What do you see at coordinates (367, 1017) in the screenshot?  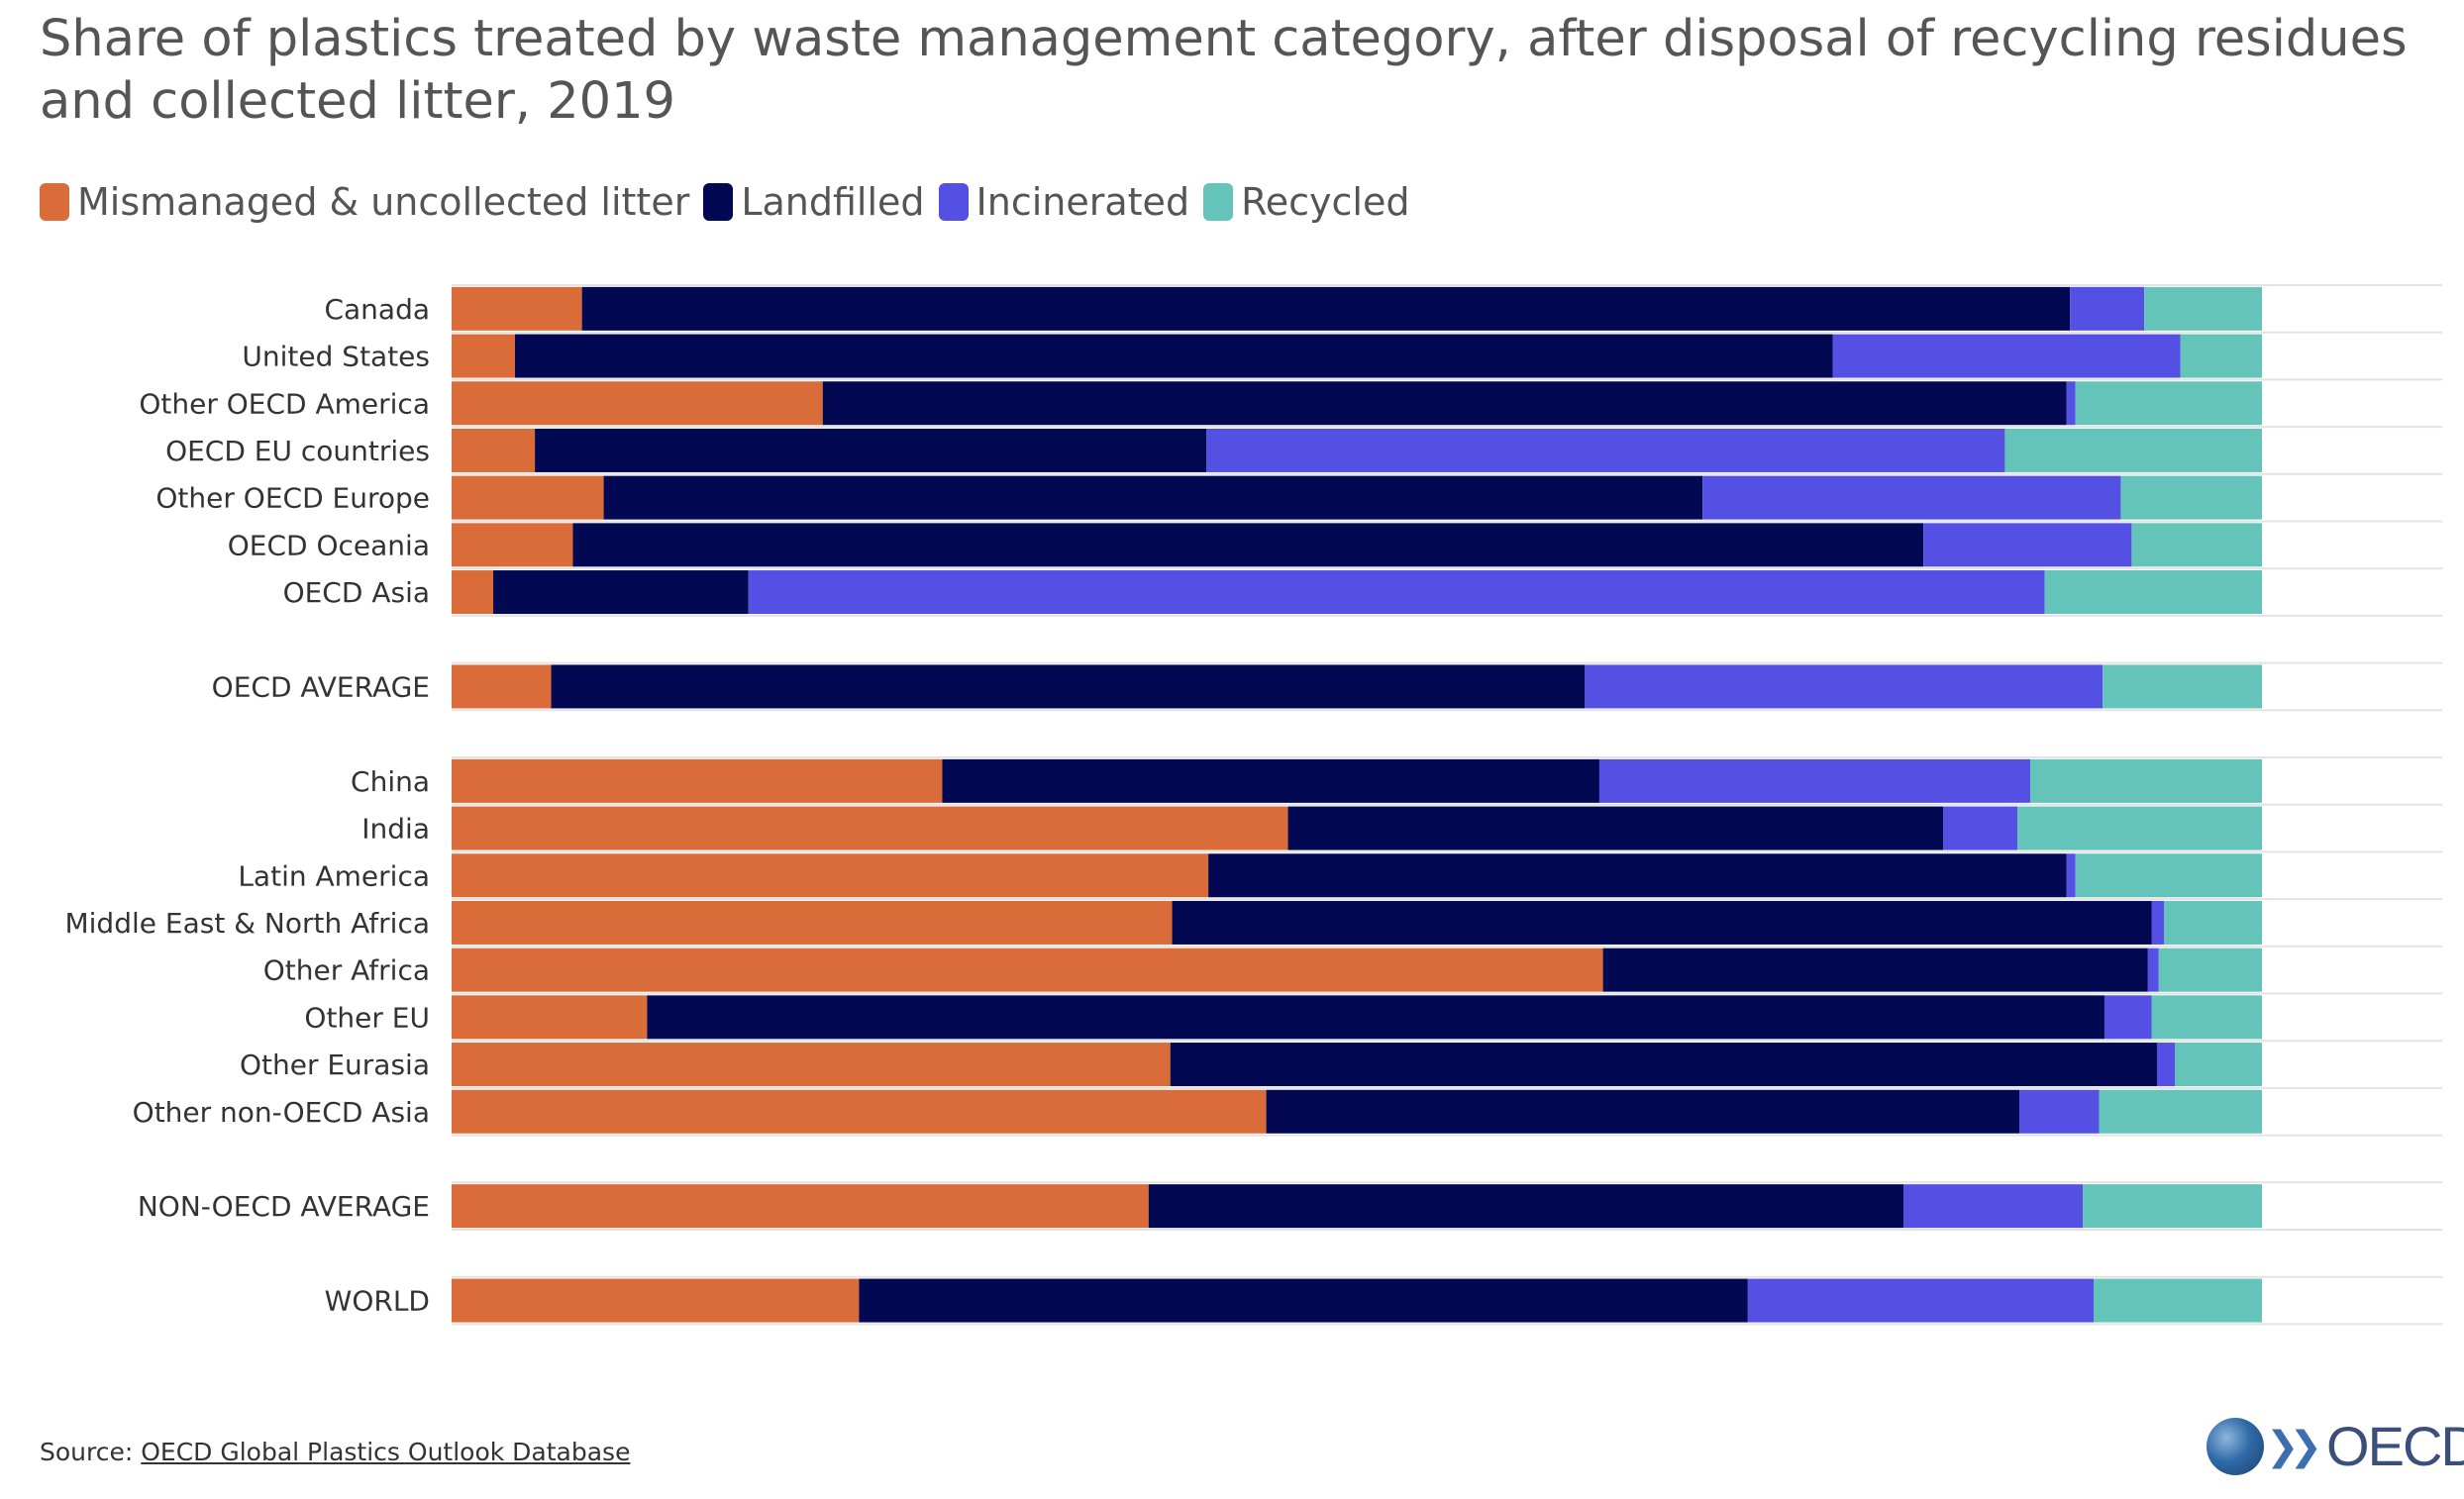 I see `category-label: Other EU` at bounding box center [367, 1017].